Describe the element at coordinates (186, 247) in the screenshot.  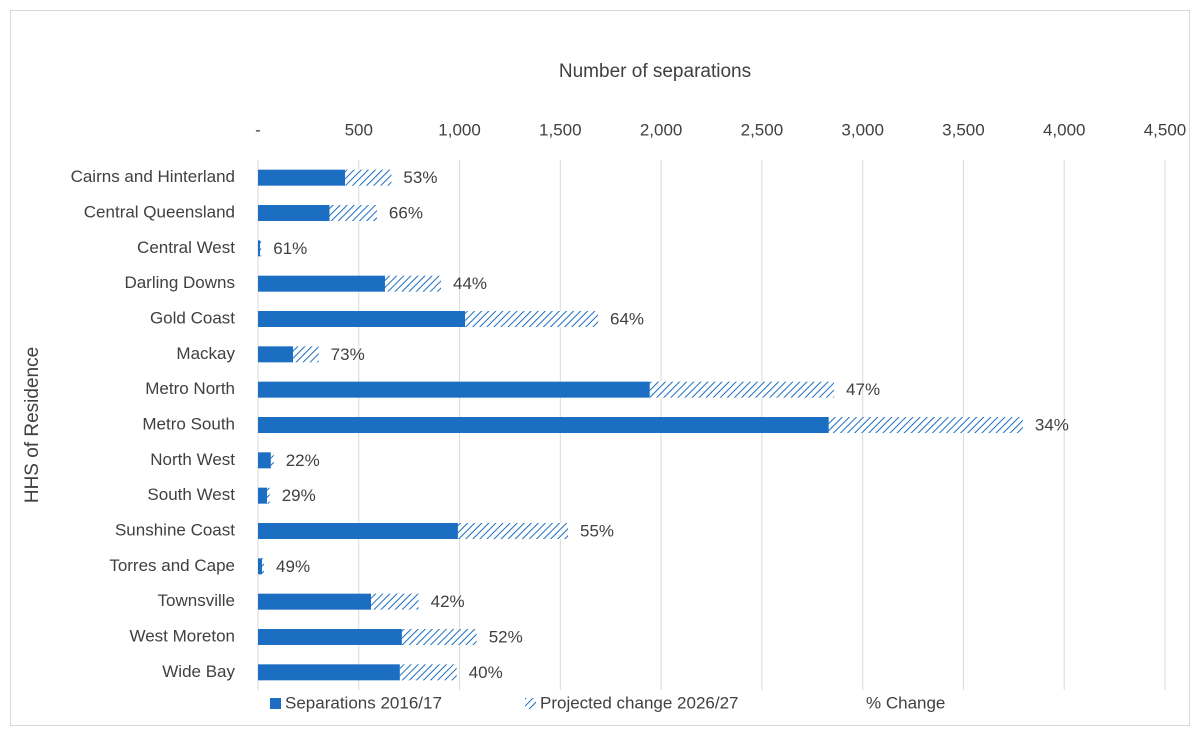
I see `y-tick-label: Central West` at that location.